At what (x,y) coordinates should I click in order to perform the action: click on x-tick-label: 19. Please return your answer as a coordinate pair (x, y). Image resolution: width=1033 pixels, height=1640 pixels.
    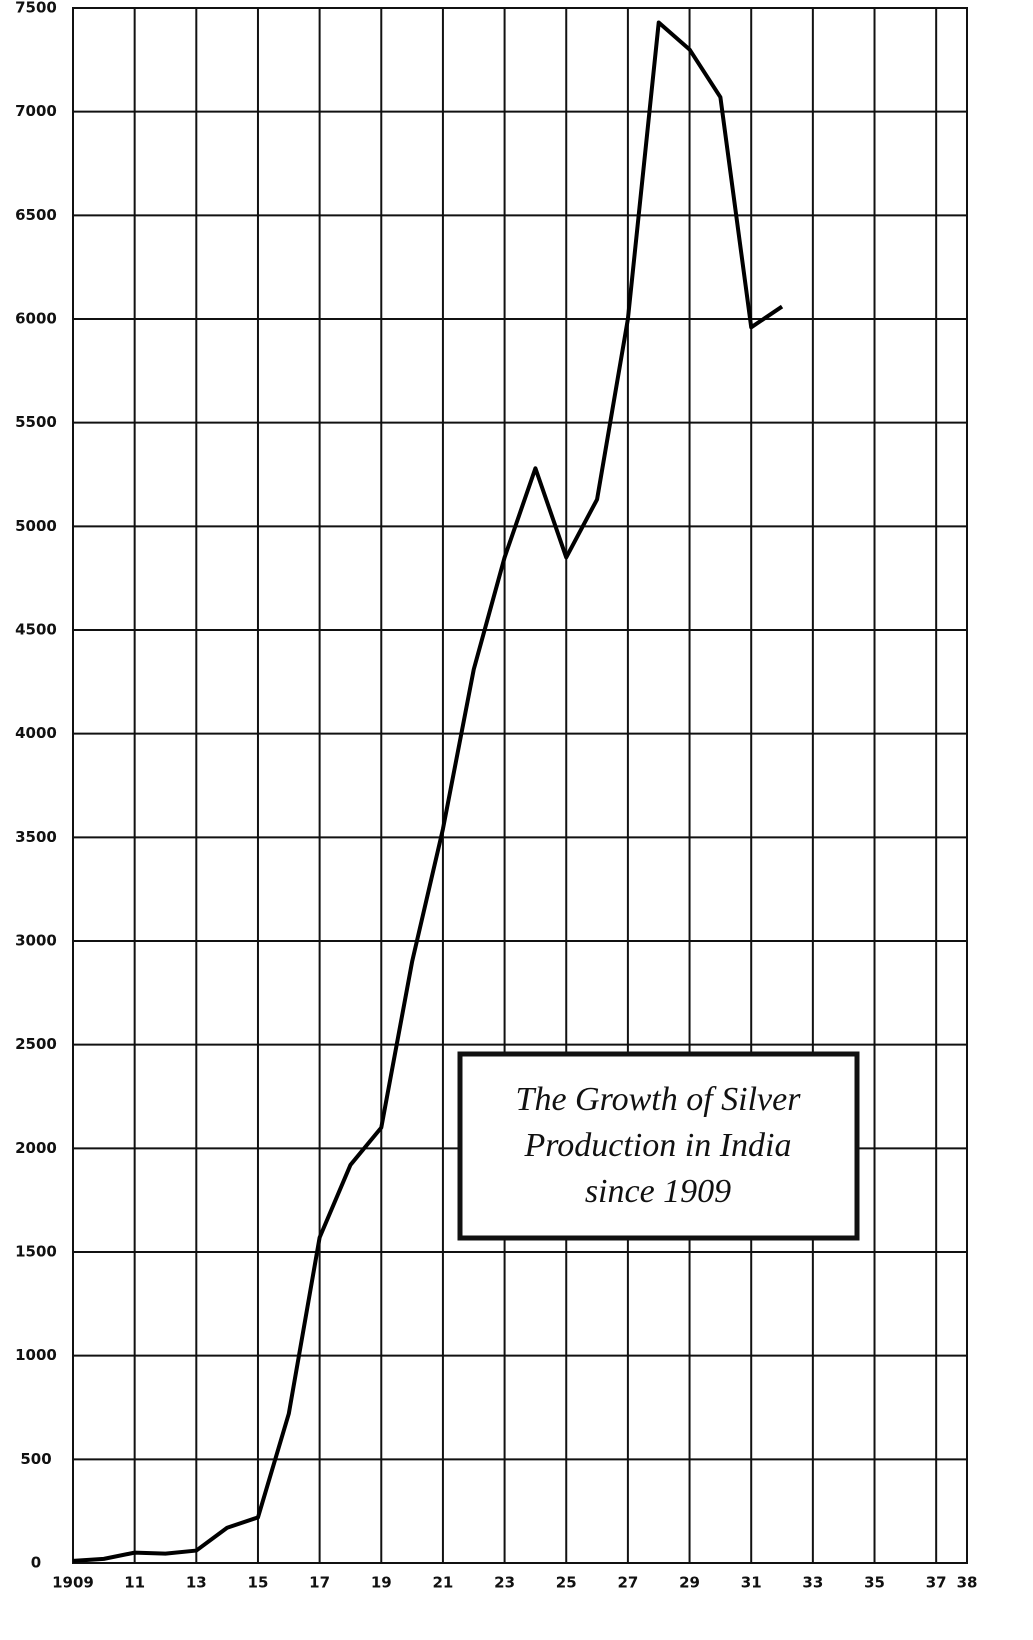
    Looking at the image, I should click on (381, 1583).